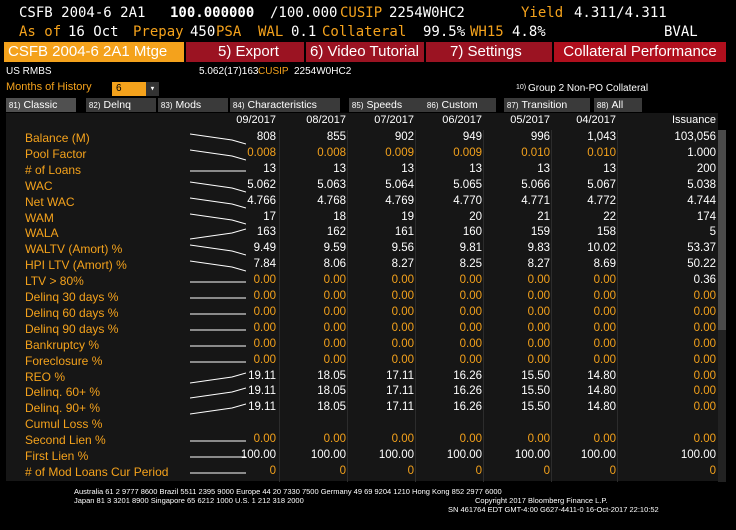 This screenshot has width=736, height=530. What do you see at coordinates (460, 105) in the screenshot?
I see `tab-custom: 86) Custom` at bounding box center [460, 105].